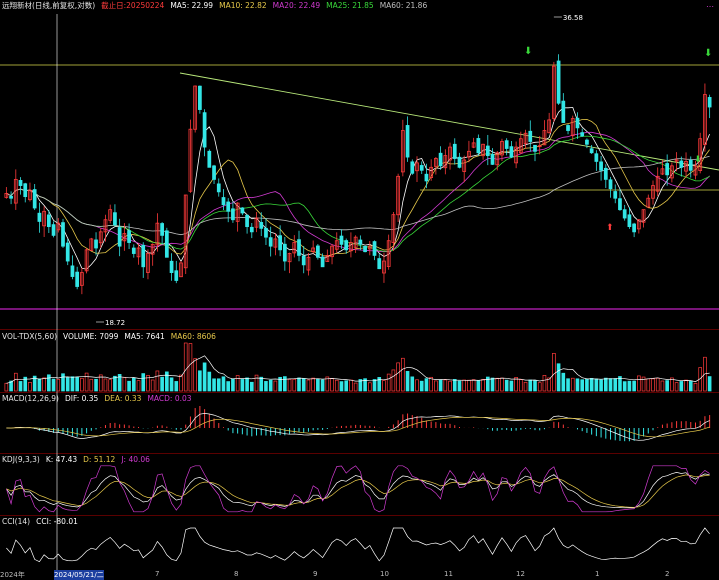 The width and height of the screenshot is (719, 580). I want to click on x-axis-tick: 10, so click(384, 574).